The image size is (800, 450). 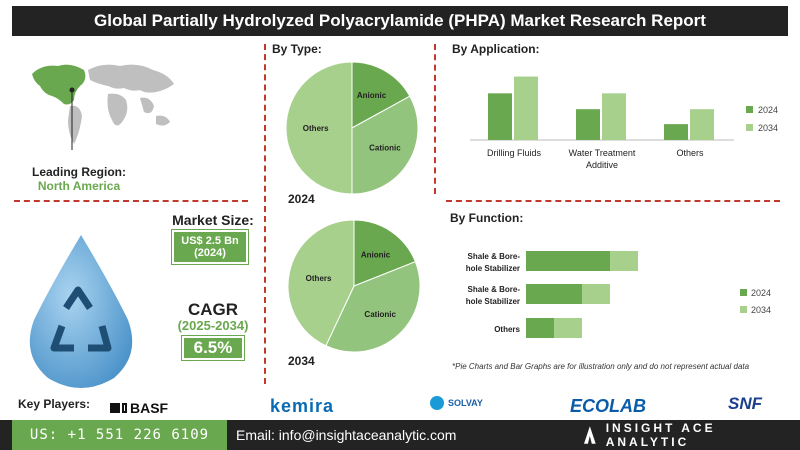 I want to click on footer-email: Email: info@insightaceanalytic.com, so click(x=346, y=435).